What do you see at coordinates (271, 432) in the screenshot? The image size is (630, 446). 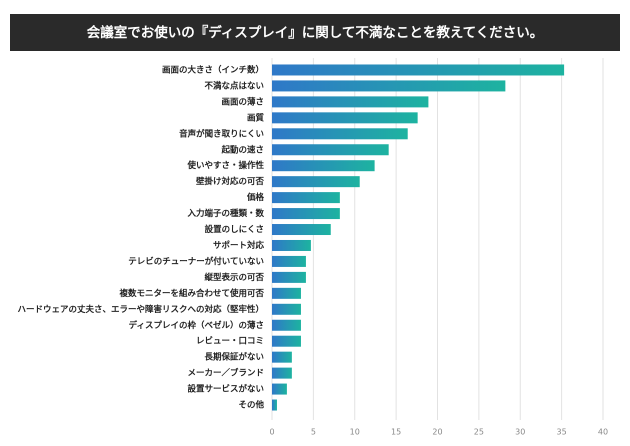 I see `x-tick-label: 0` at bounding box center [271, 432].